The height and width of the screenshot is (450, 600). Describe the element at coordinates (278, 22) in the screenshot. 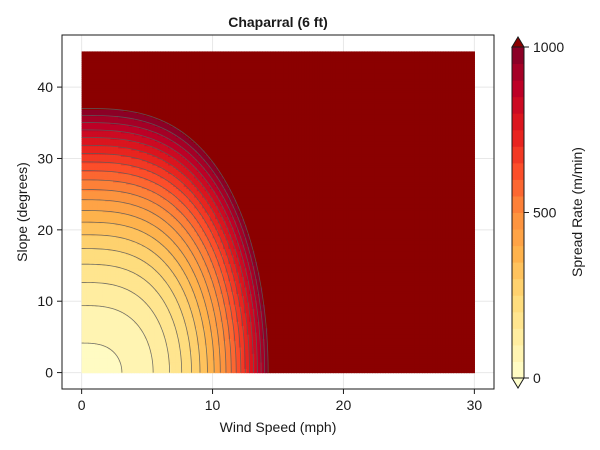

I see `chart-title: Chaparral (6 ft)` at that location.